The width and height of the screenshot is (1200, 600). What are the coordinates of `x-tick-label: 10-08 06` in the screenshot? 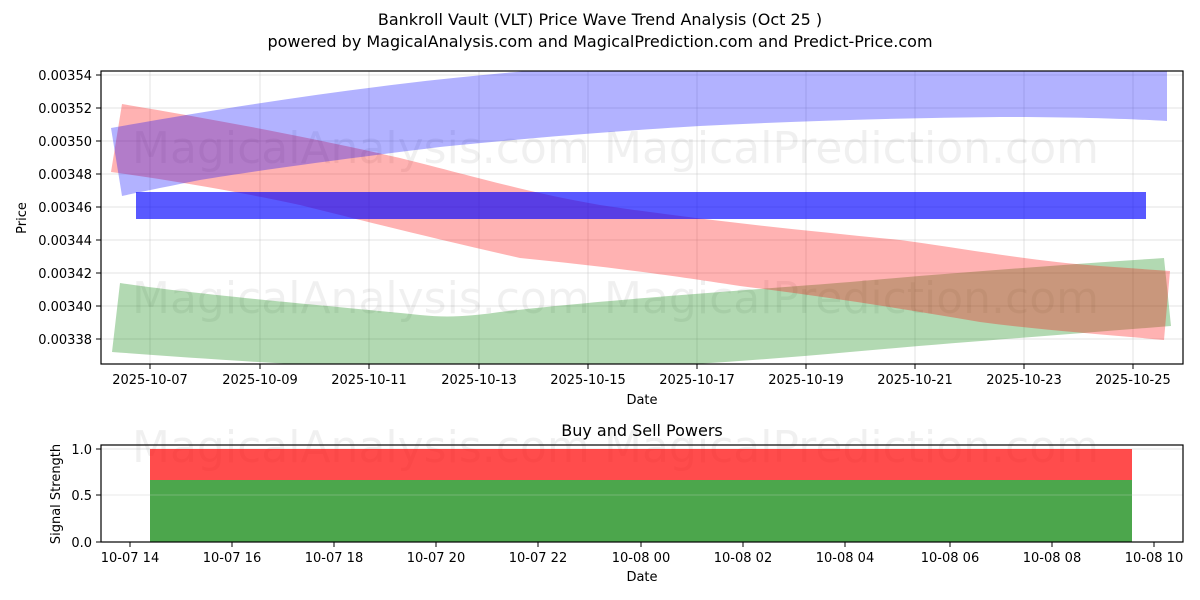 It's located at (950, 558).